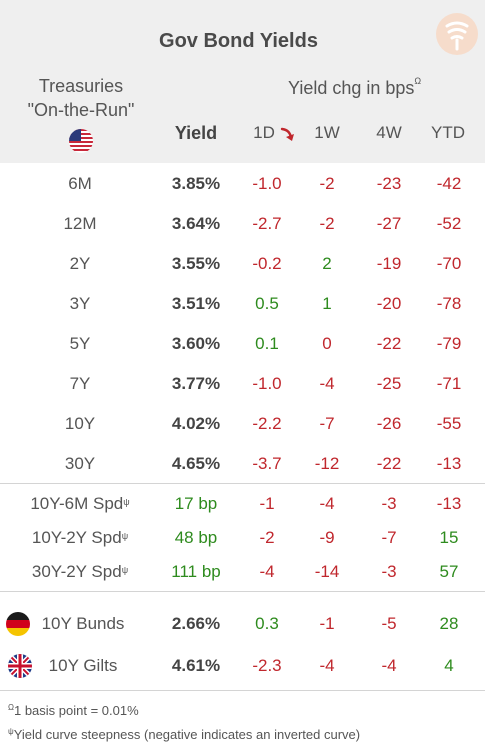  I want to click on yield-change-header: Yield chg in bpsΩ, so click(355, 87).